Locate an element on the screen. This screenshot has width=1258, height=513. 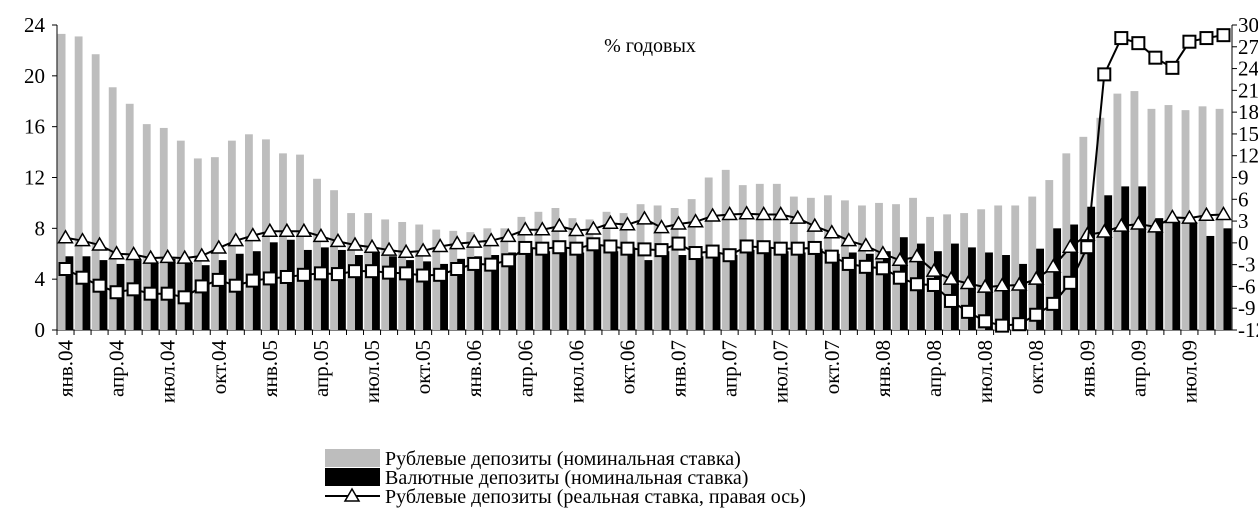
y2-tick-label: -9 is located at coordinates (1247, 308).